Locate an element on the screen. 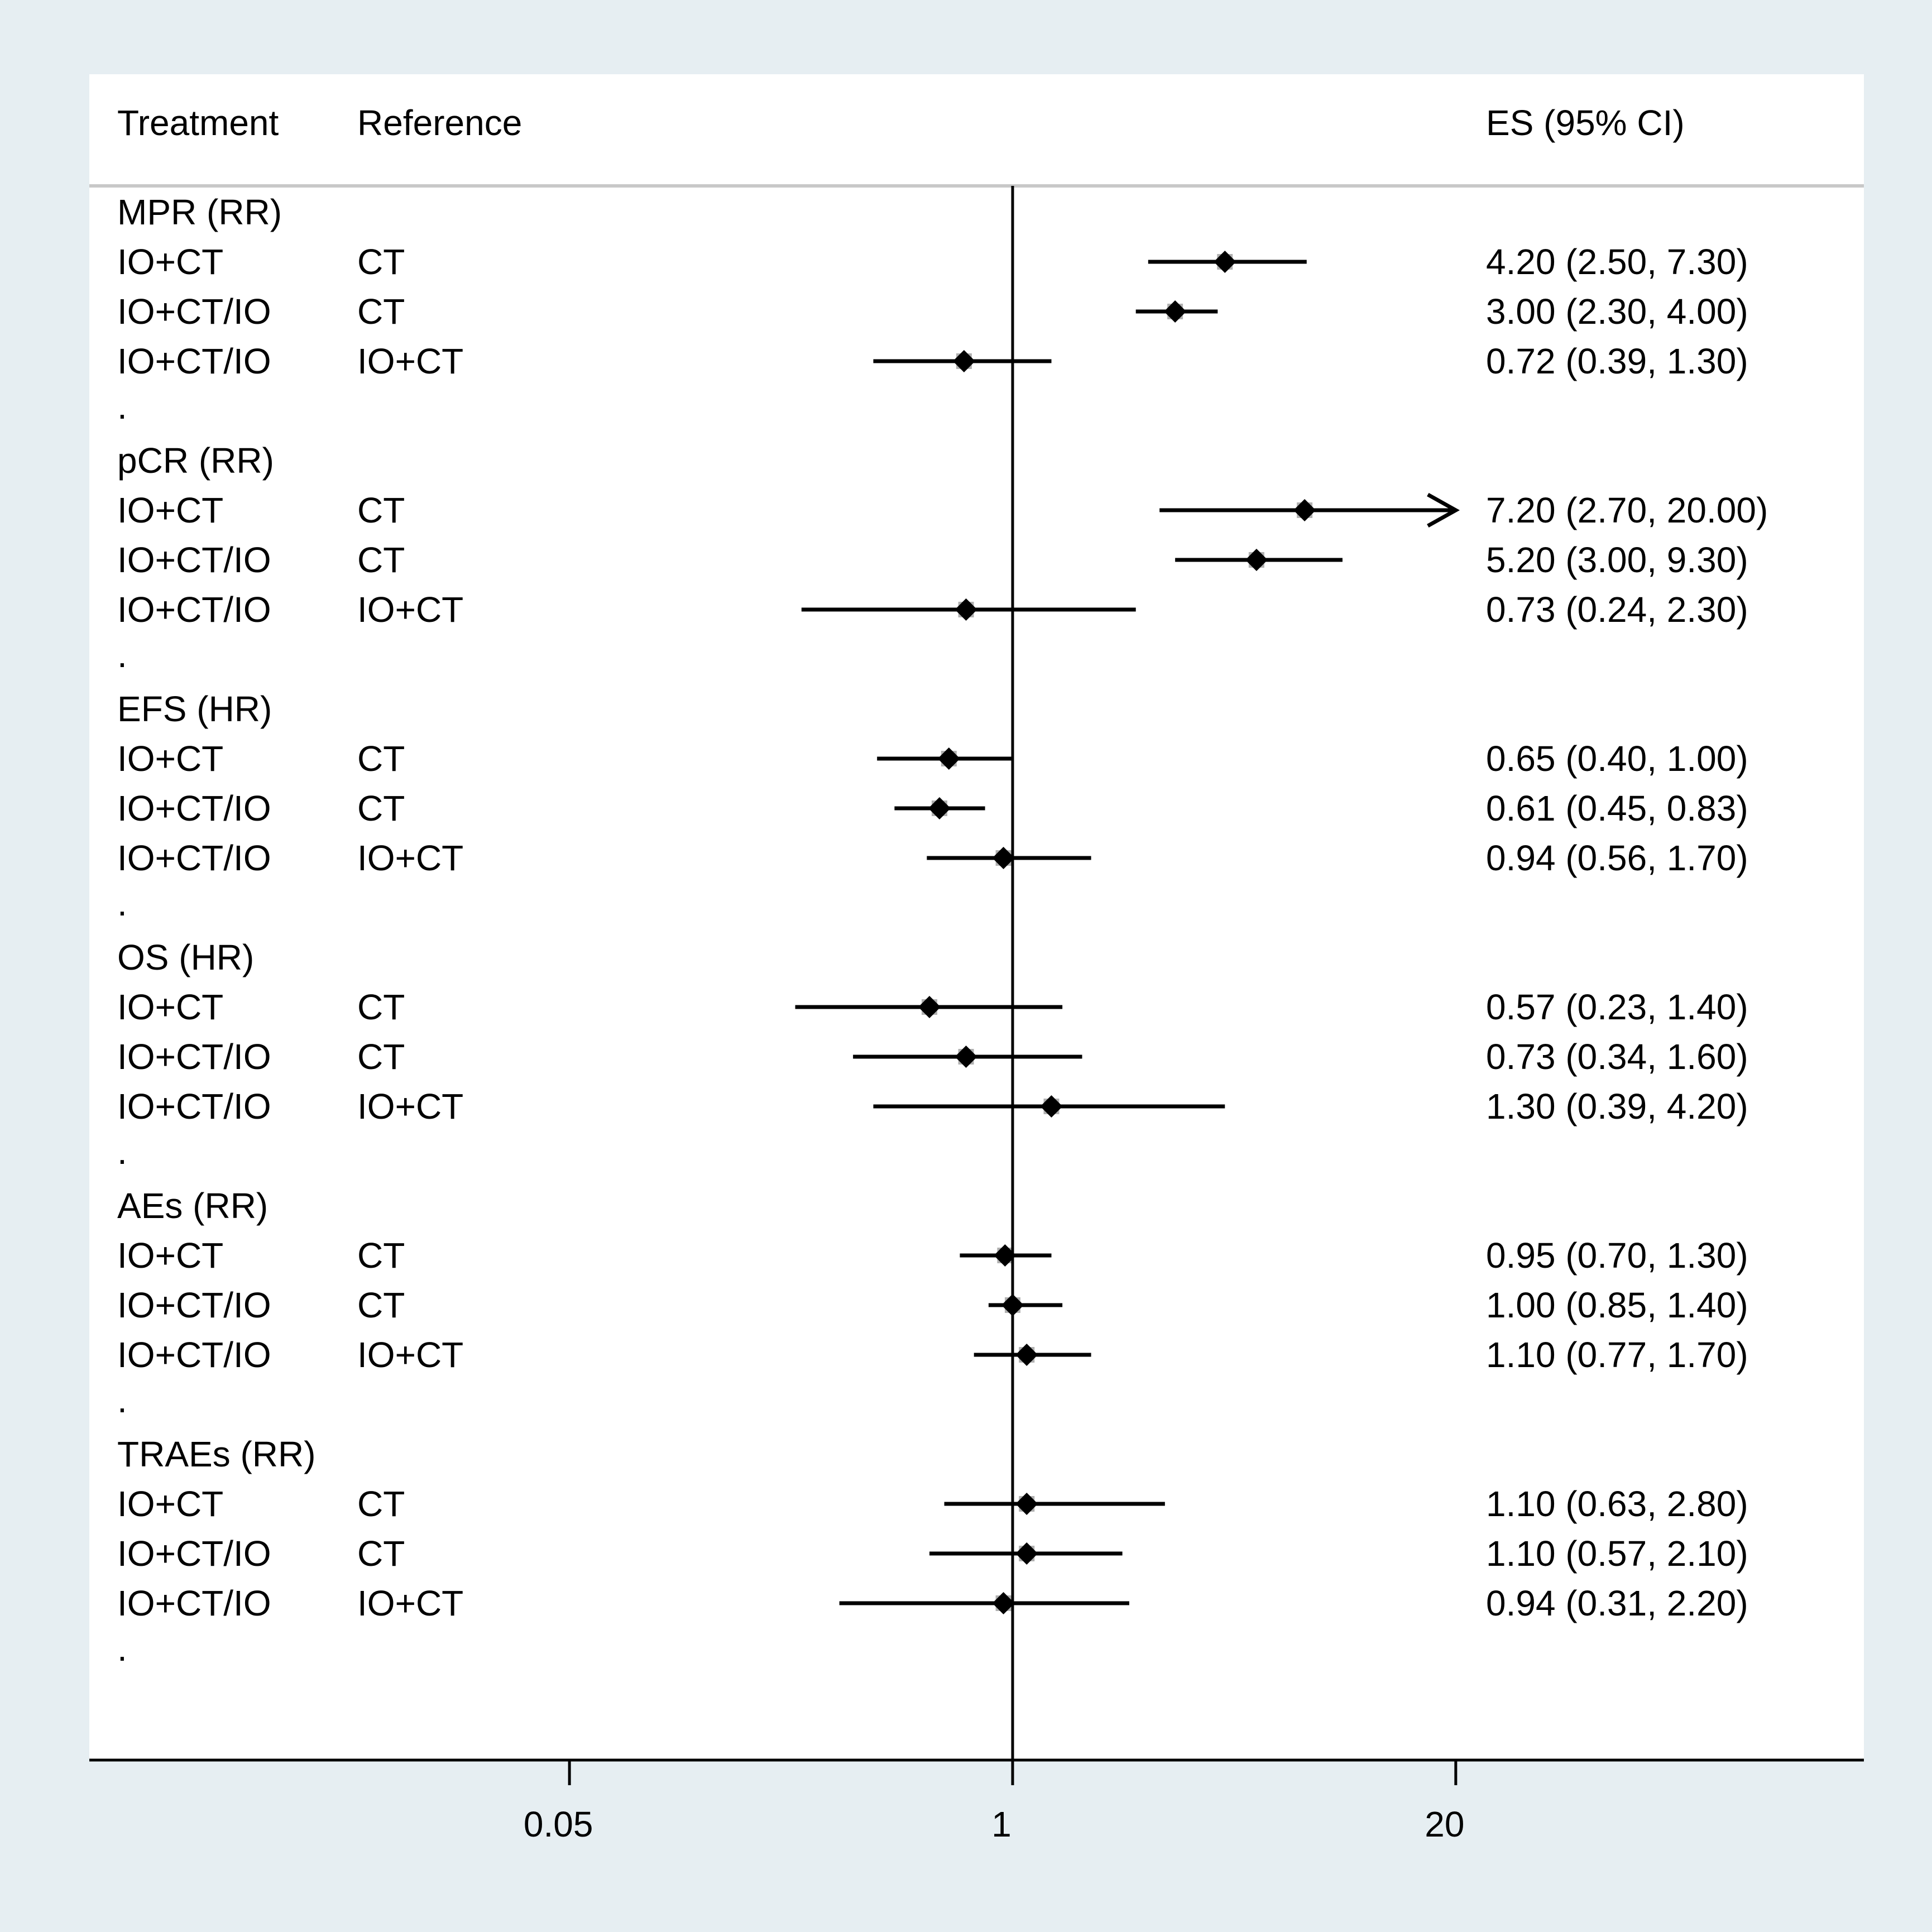  group-label: MPR (RR) is located at coordinates (199, 212).